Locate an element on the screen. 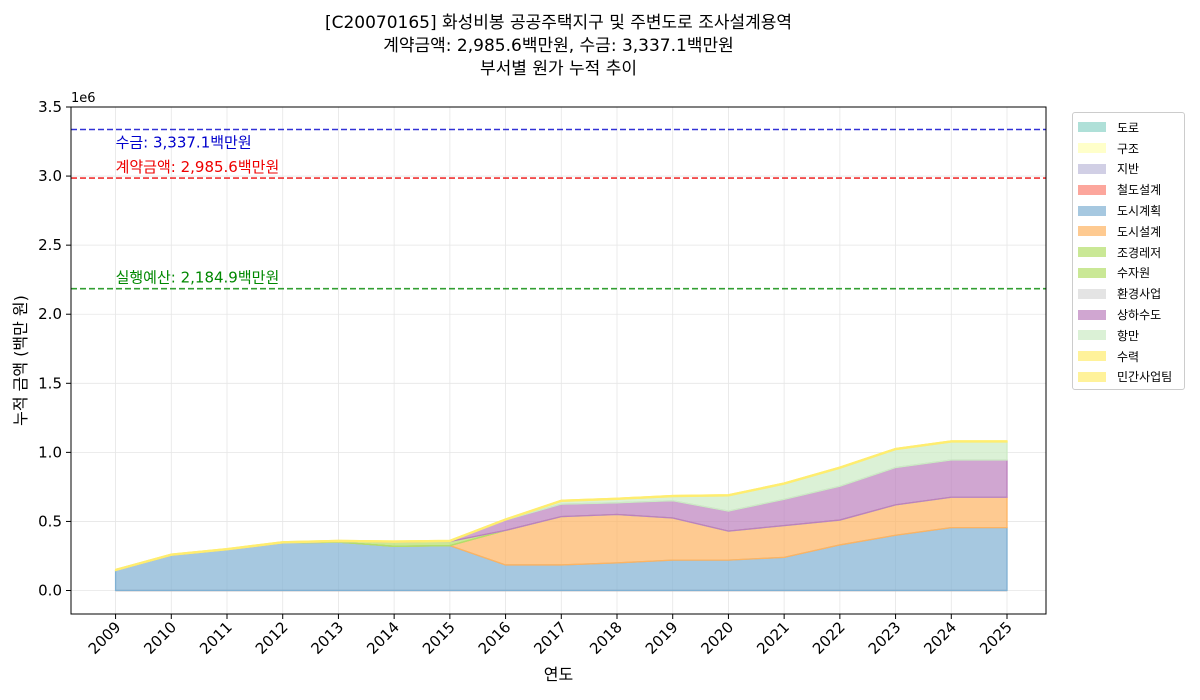 The height and width of the screenshot is (700, 1200). legend-item: 민간사업팀 is located at coordinates (1131, 377).